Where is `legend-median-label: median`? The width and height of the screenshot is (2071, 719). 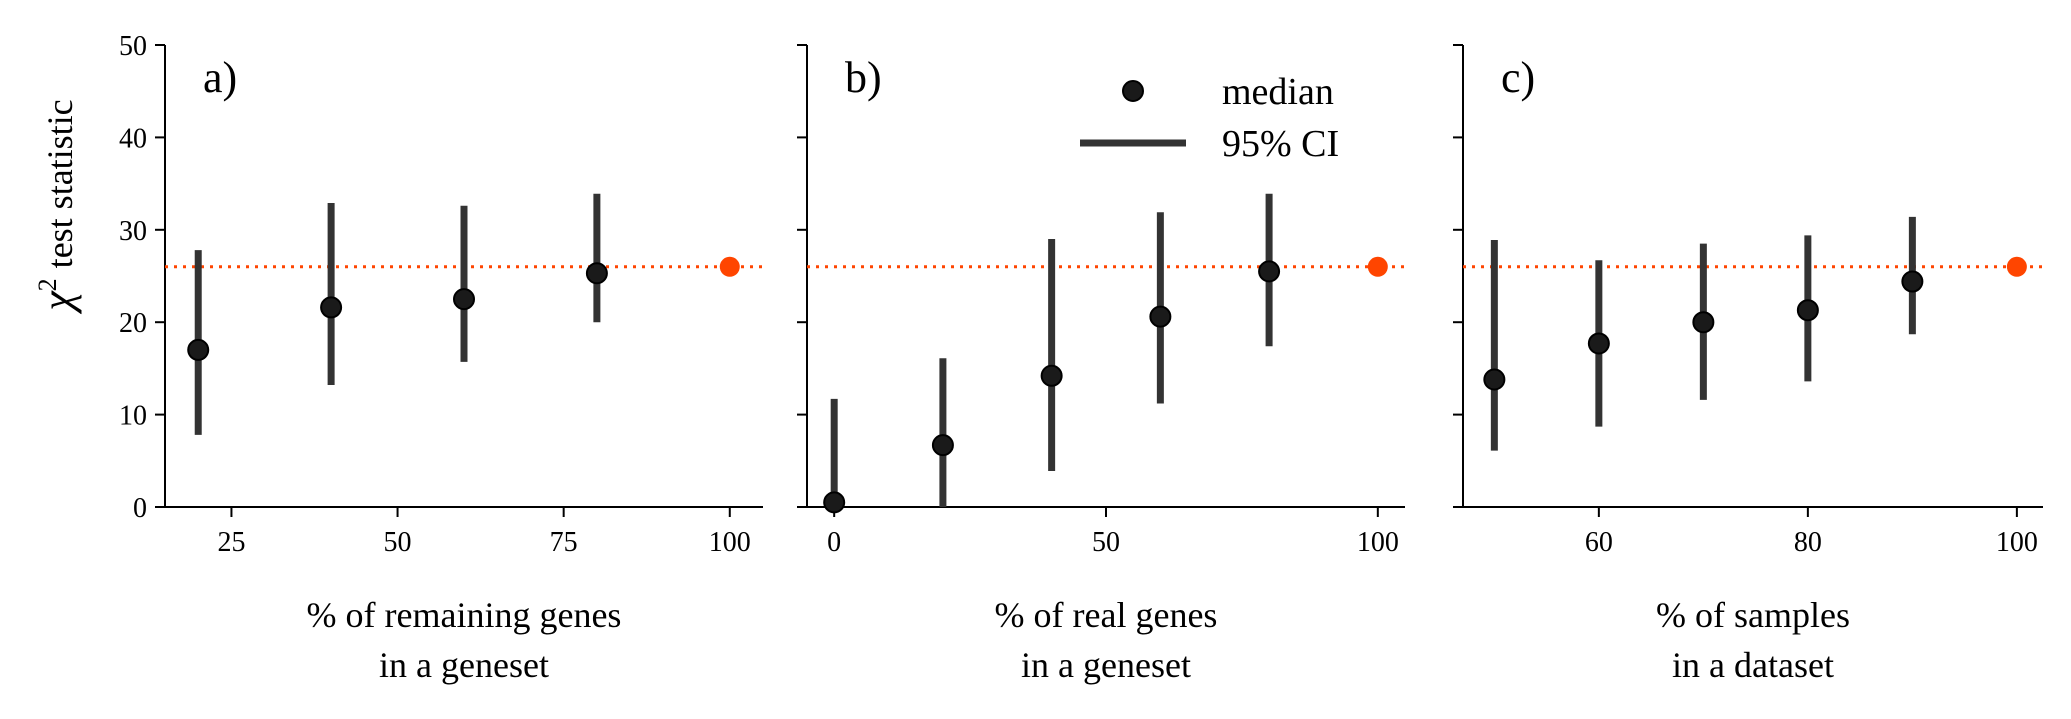
legend-median-label: median is located at coordinates (1278, 92).